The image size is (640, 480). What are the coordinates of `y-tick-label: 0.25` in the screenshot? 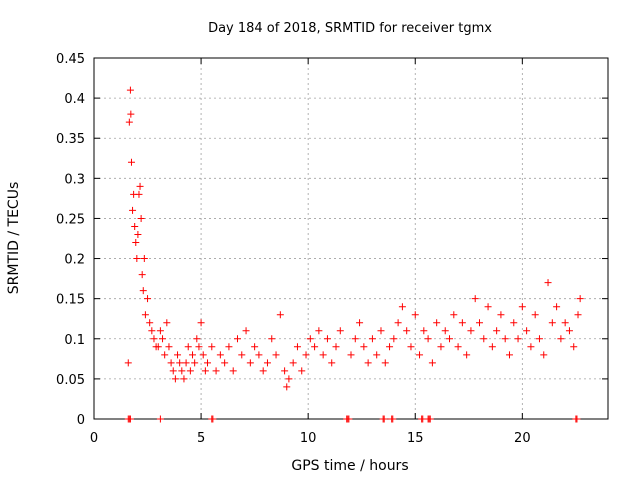 It's located at (70, 219).